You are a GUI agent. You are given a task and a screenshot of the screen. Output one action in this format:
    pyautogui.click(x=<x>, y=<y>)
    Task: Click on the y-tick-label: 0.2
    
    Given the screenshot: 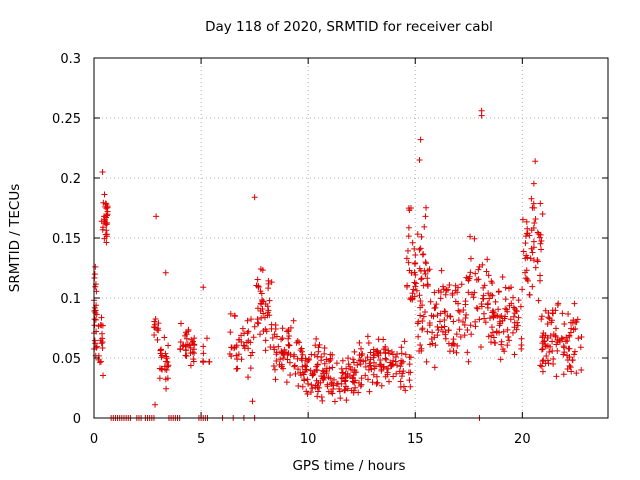 What is the action you would take?
    pyautogui.click(x=70, y=179)
    